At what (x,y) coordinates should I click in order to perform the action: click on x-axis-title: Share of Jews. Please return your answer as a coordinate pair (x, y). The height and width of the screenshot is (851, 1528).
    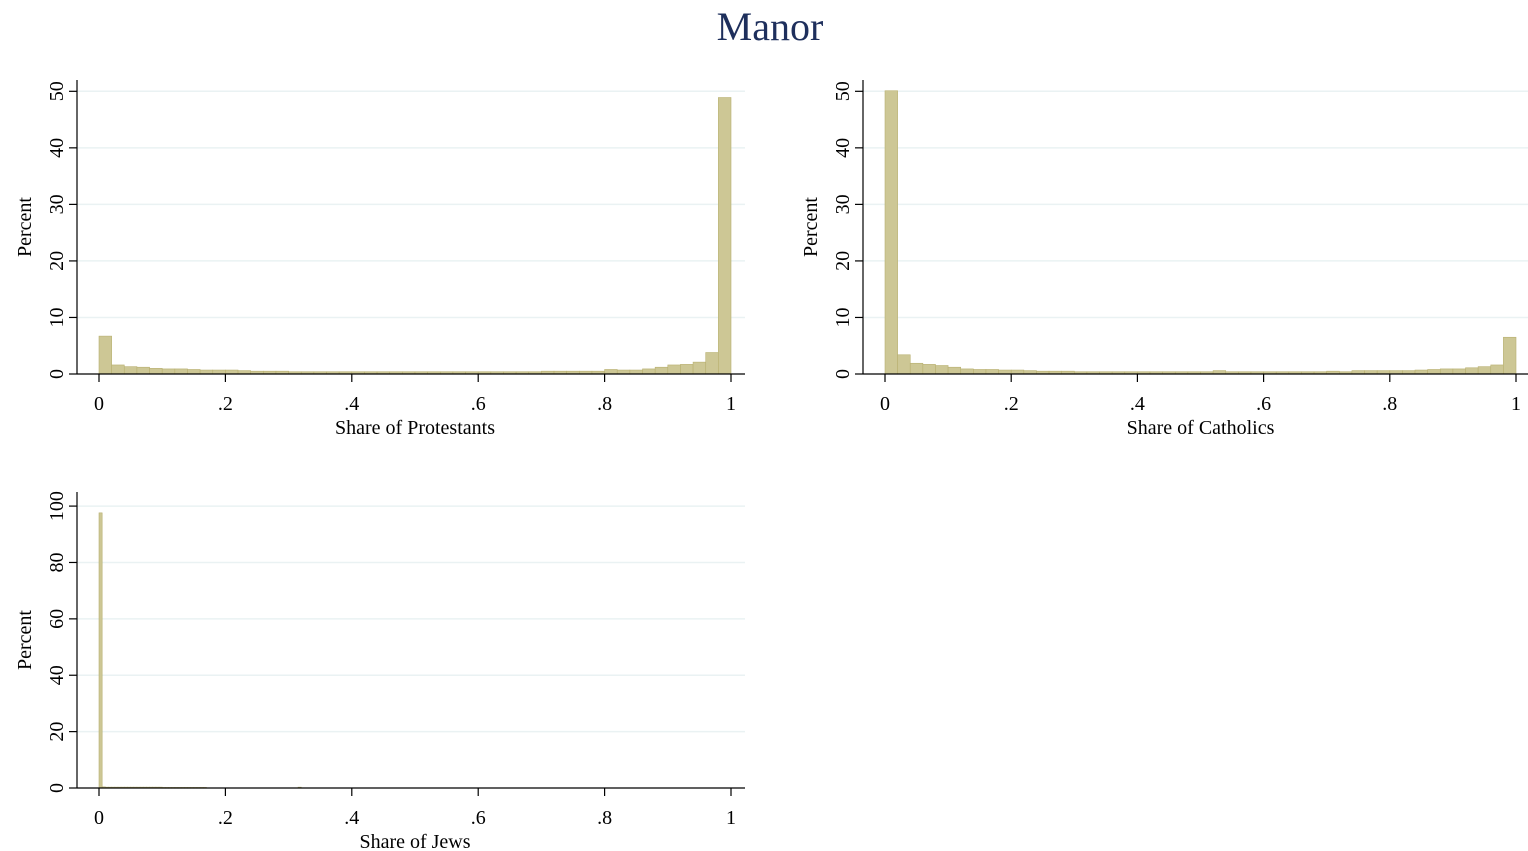
    Looking at the image, I should click on (414, 841).